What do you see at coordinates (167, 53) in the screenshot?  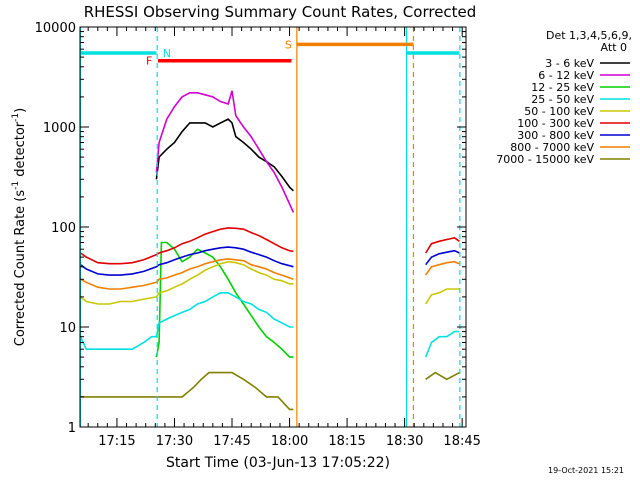 I see `flag-label-n: N` at bounding box center [167, 53].